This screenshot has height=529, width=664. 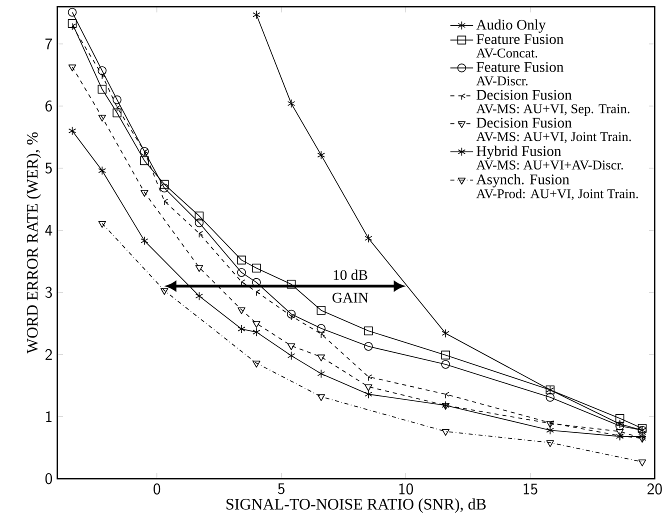 I want to click on legend-label: Hybrid Fusion, so click(x=519, y=152).